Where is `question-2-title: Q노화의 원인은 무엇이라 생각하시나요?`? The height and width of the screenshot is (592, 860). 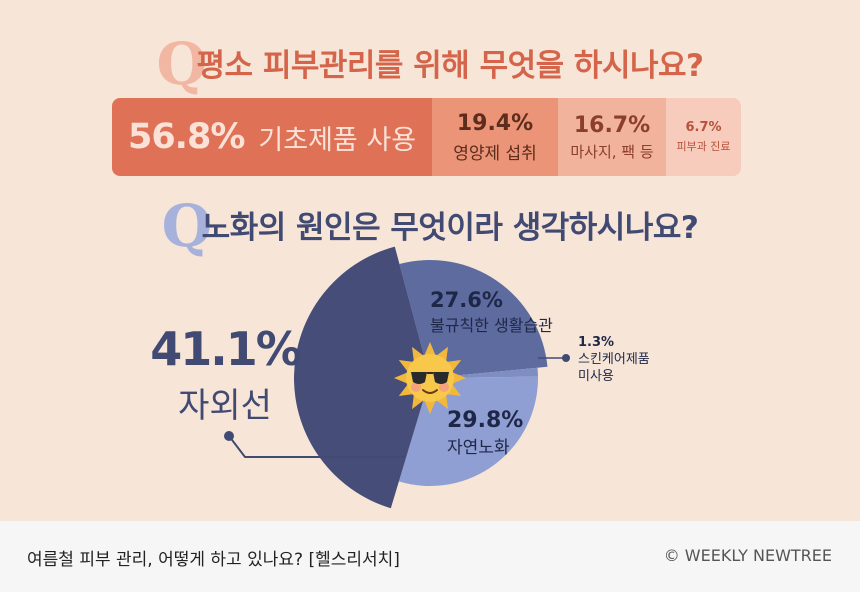 question-2-title: Q노화의 원인은 무엇이라 생각하시나요? is located at coordinates (430, 226).